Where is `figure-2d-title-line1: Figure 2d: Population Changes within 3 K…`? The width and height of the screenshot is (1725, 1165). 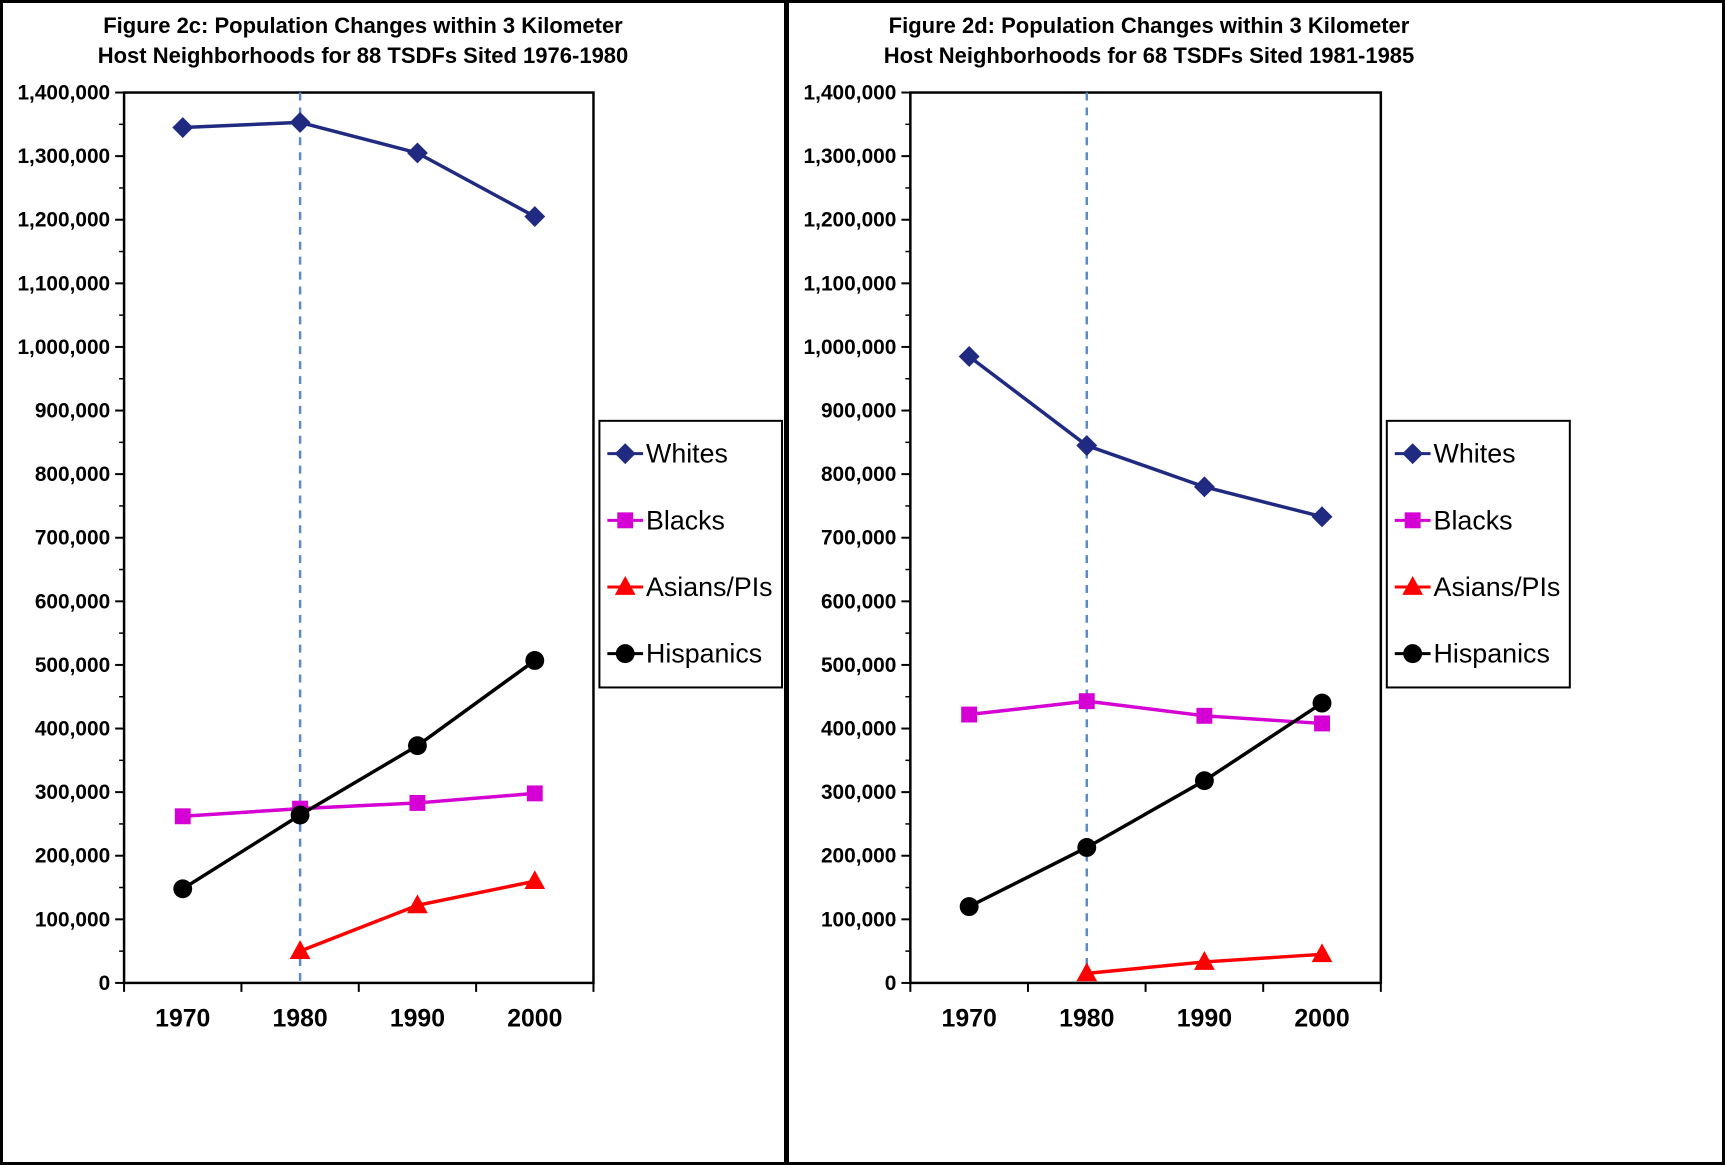 figure-2d-title-line1: Figure 2d: Population Changes within 3 K… is located at coordinates (1149, 25).